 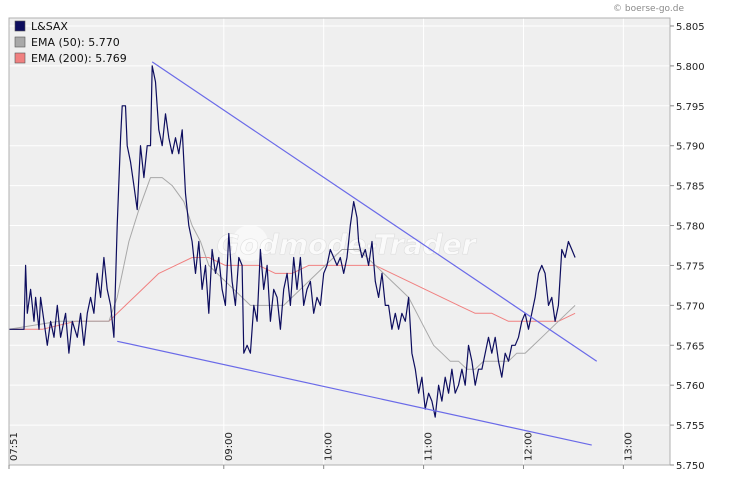 What do you see at coordinates (690, 27) in the screenshot?
I see `y-tick-label: 5.805` at bounding box center [690, 27].